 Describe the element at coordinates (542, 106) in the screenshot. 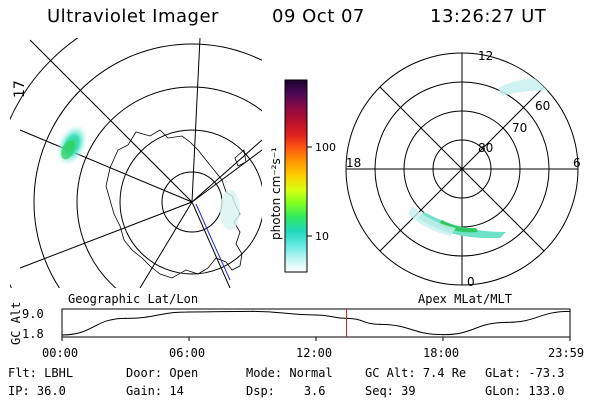

I see `mlat-label-60: 60` at that location.